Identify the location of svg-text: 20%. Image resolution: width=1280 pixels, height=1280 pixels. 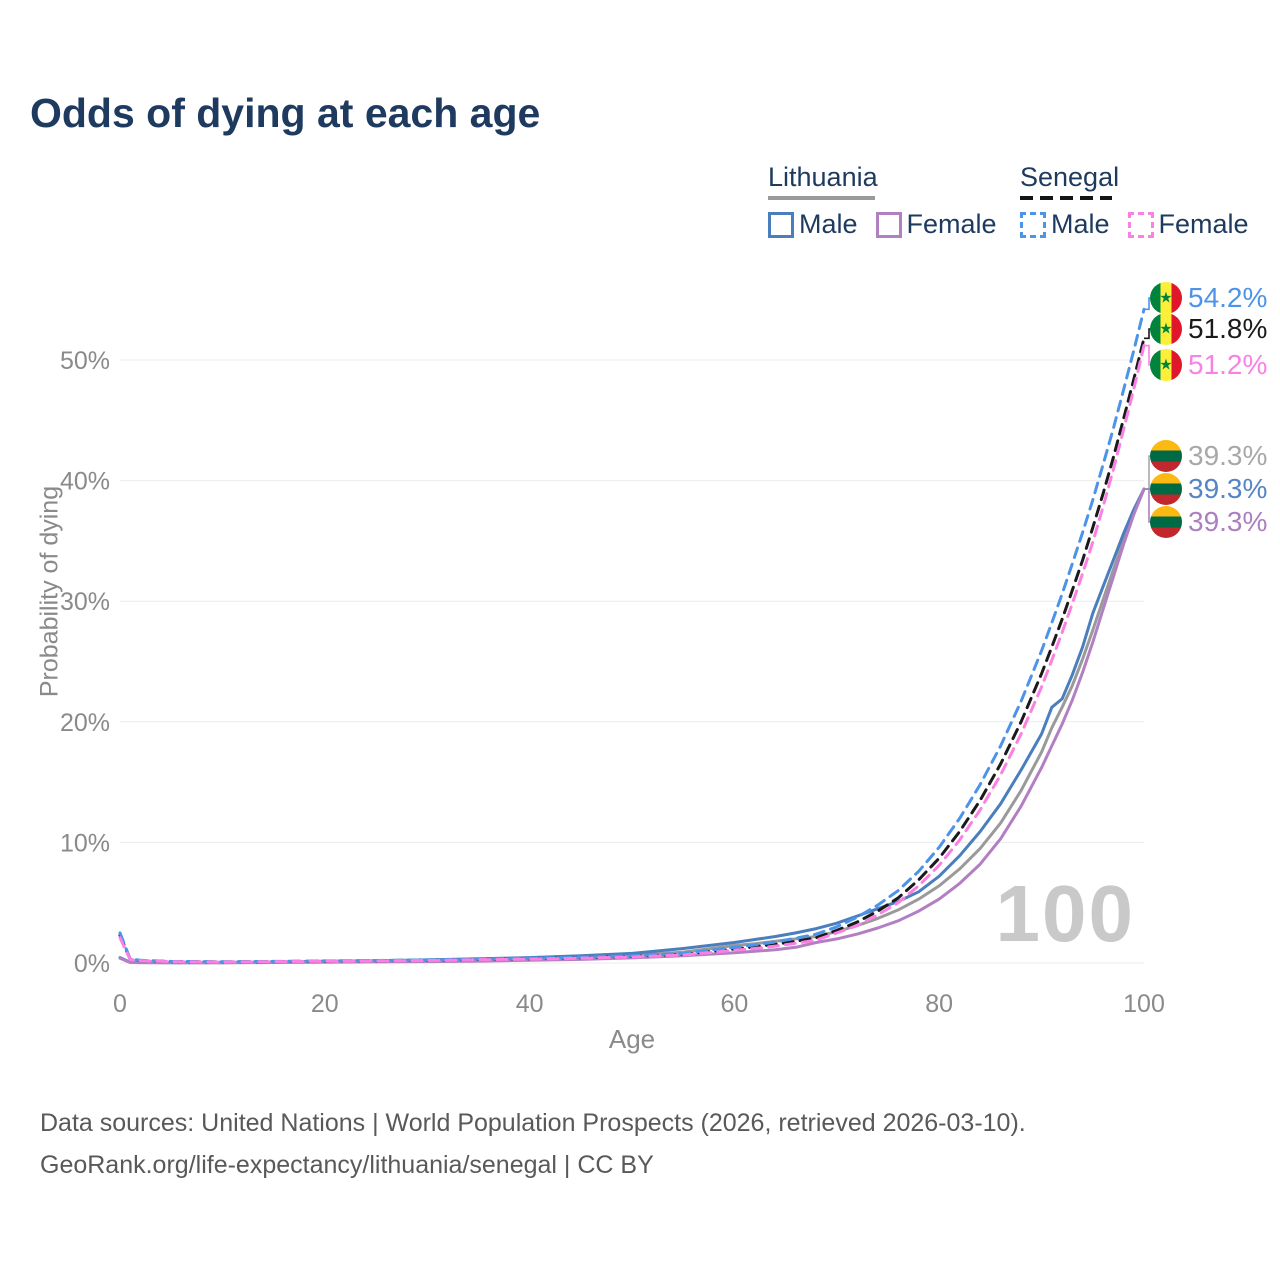
(85, 723).